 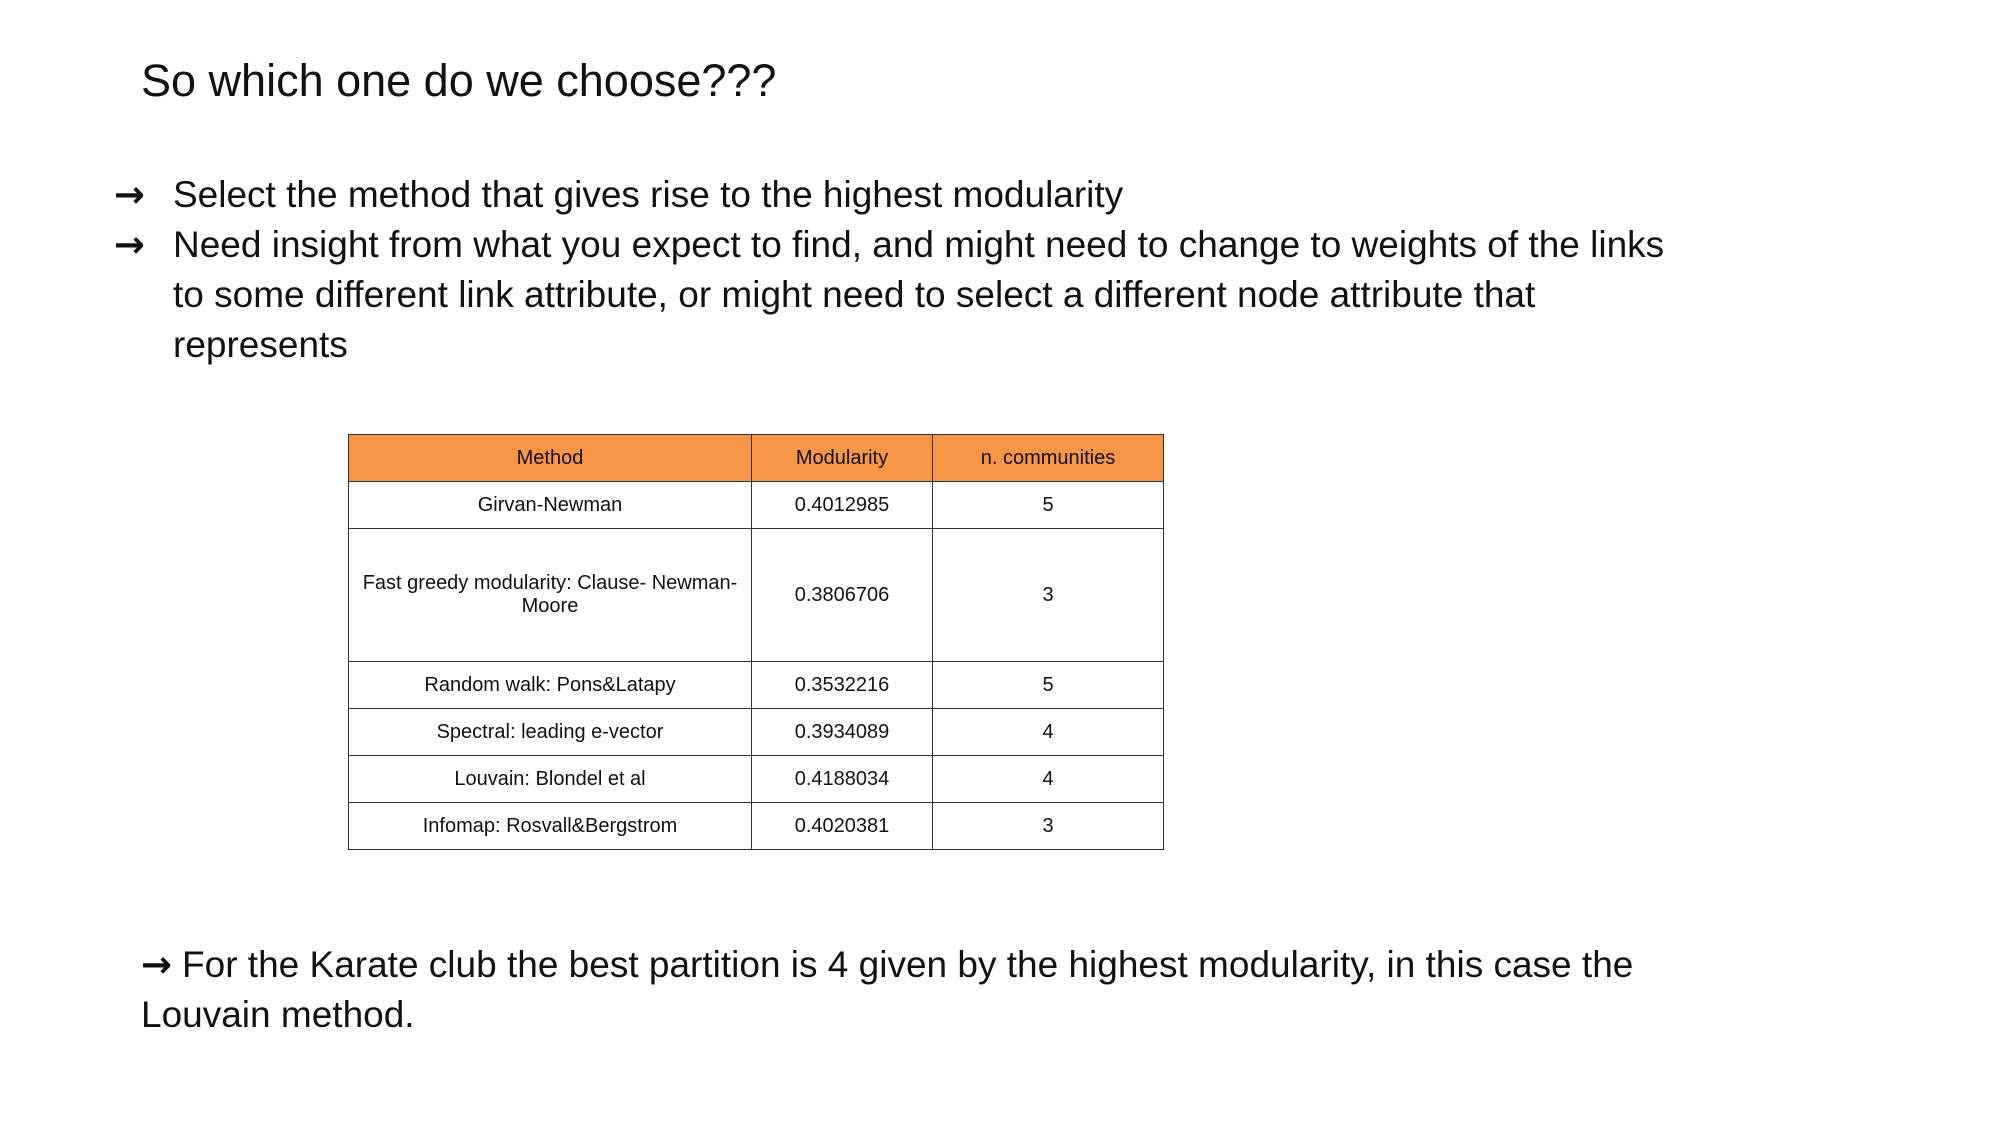 I want to click on table-row: Girvan-Newman 0.4012985 5, so click(x=756, y=505).